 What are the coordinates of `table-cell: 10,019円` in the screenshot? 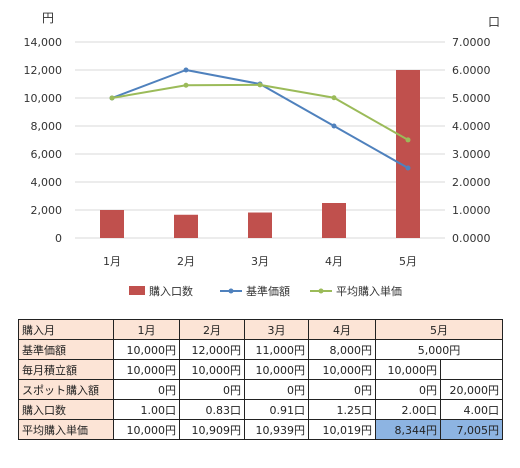 It's located at (342, 429).